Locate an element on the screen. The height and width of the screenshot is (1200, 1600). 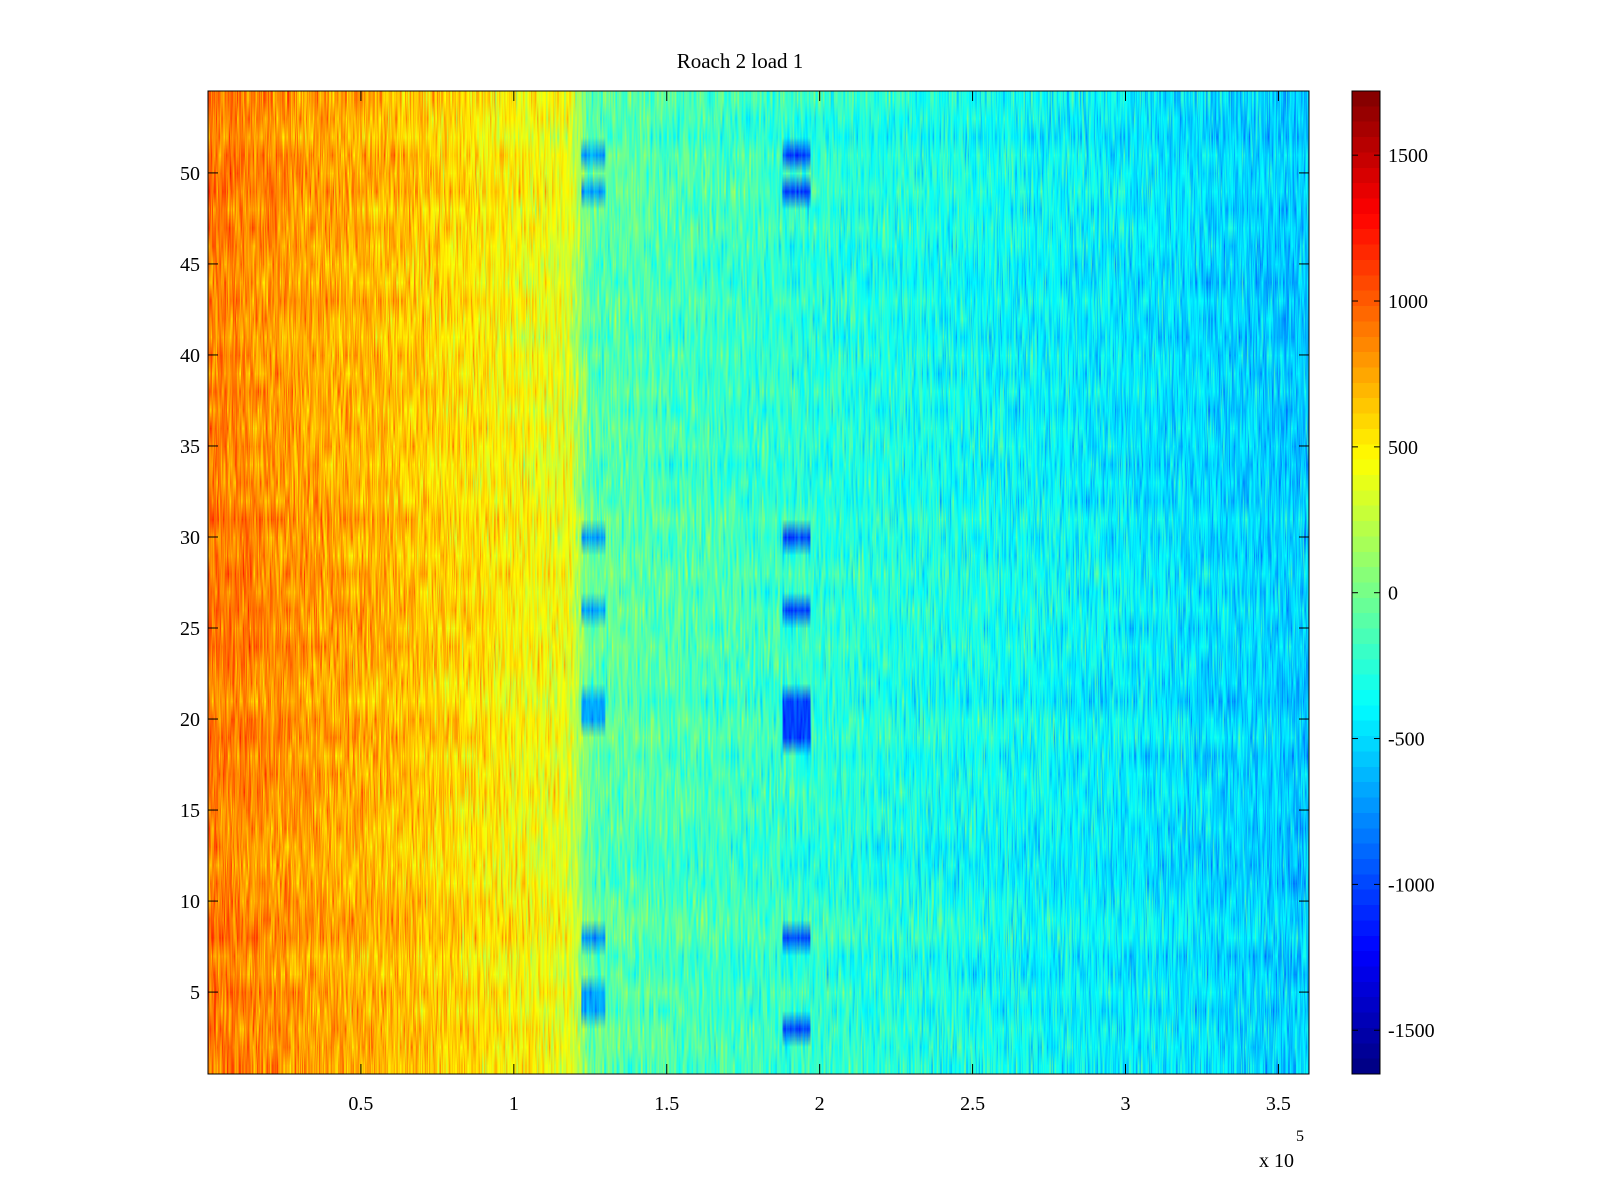
y-tick-label: 40 is located at coordinates (190, 356).